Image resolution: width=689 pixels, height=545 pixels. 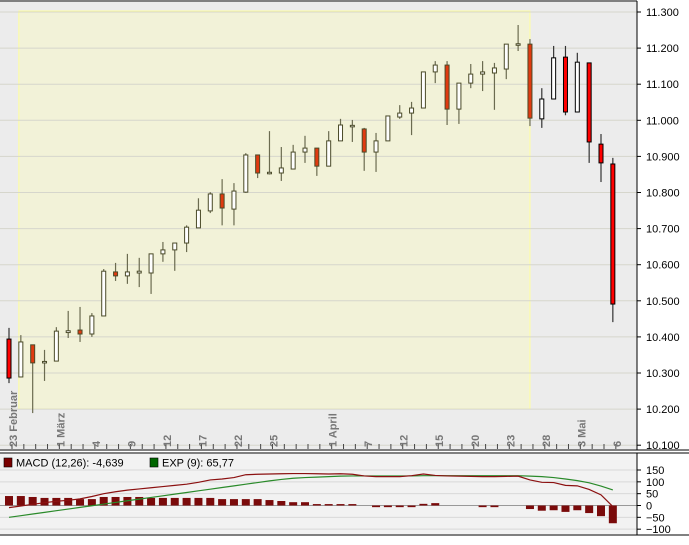 What do you see at coordinates (663, 374) in the screenshot?
I see `y-tick-label: 10.300` at bounding box center [663, 374].